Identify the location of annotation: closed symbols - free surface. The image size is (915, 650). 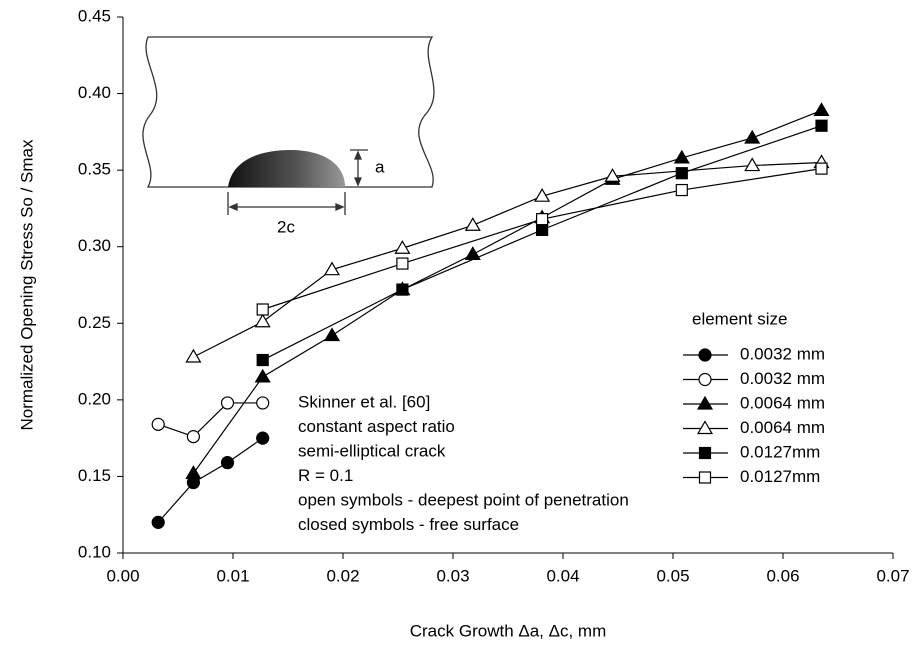
(408, 524).